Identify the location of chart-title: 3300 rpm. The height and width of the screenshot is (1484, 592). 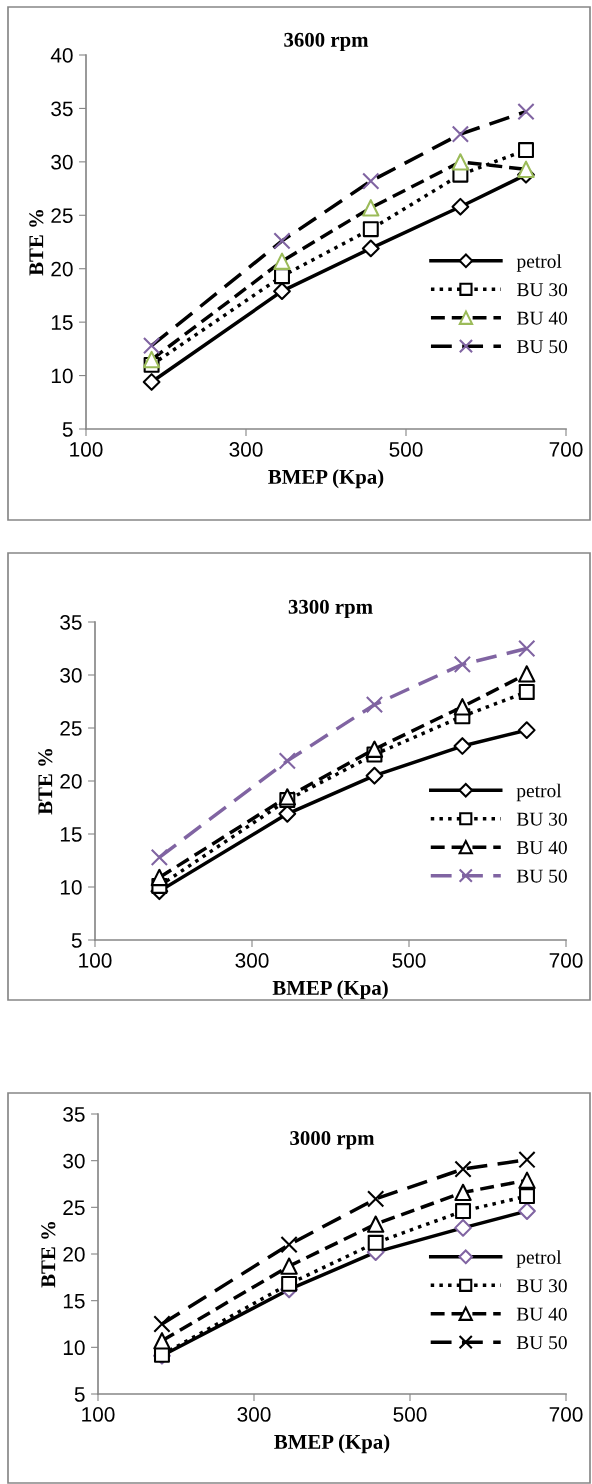
(330, 609).